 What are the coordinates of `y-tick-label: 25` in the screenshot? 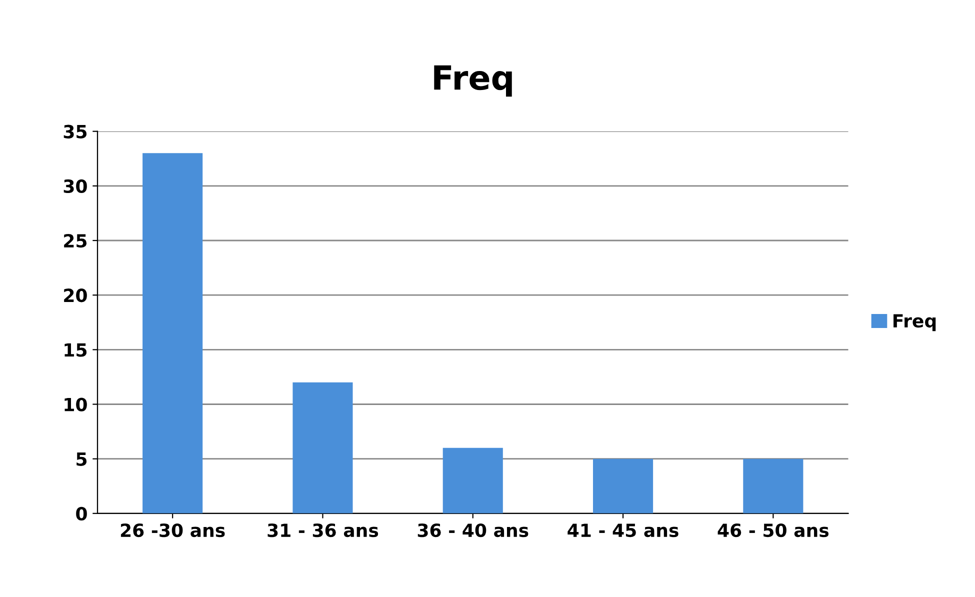 It's located at (75, 241).